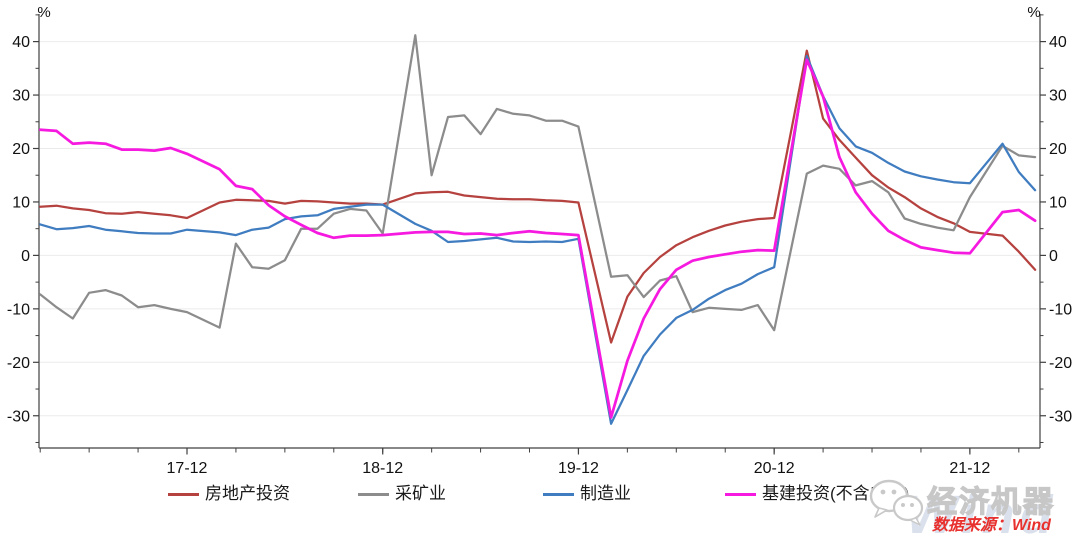 The image size is (1080, 539). What do you see at coordinates (1060, 416) in the screenshot?
I see `y-tick-label-right: -30` at bounding box center [1060, 416].